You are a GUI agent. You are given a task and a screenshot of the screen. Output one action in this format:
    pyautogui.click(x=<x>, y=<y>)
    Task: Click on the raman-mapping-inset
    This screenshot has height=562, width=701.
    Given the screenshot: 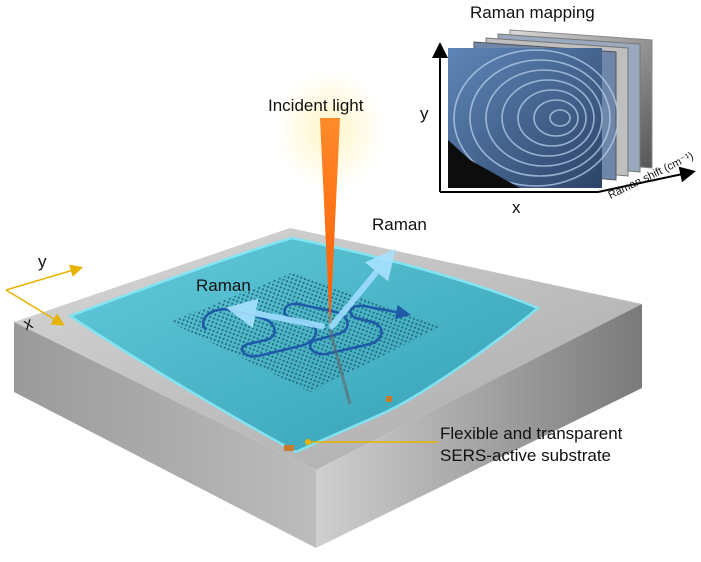 What is the action you would take?
    pyautogui.click(x=564, y=111)
    